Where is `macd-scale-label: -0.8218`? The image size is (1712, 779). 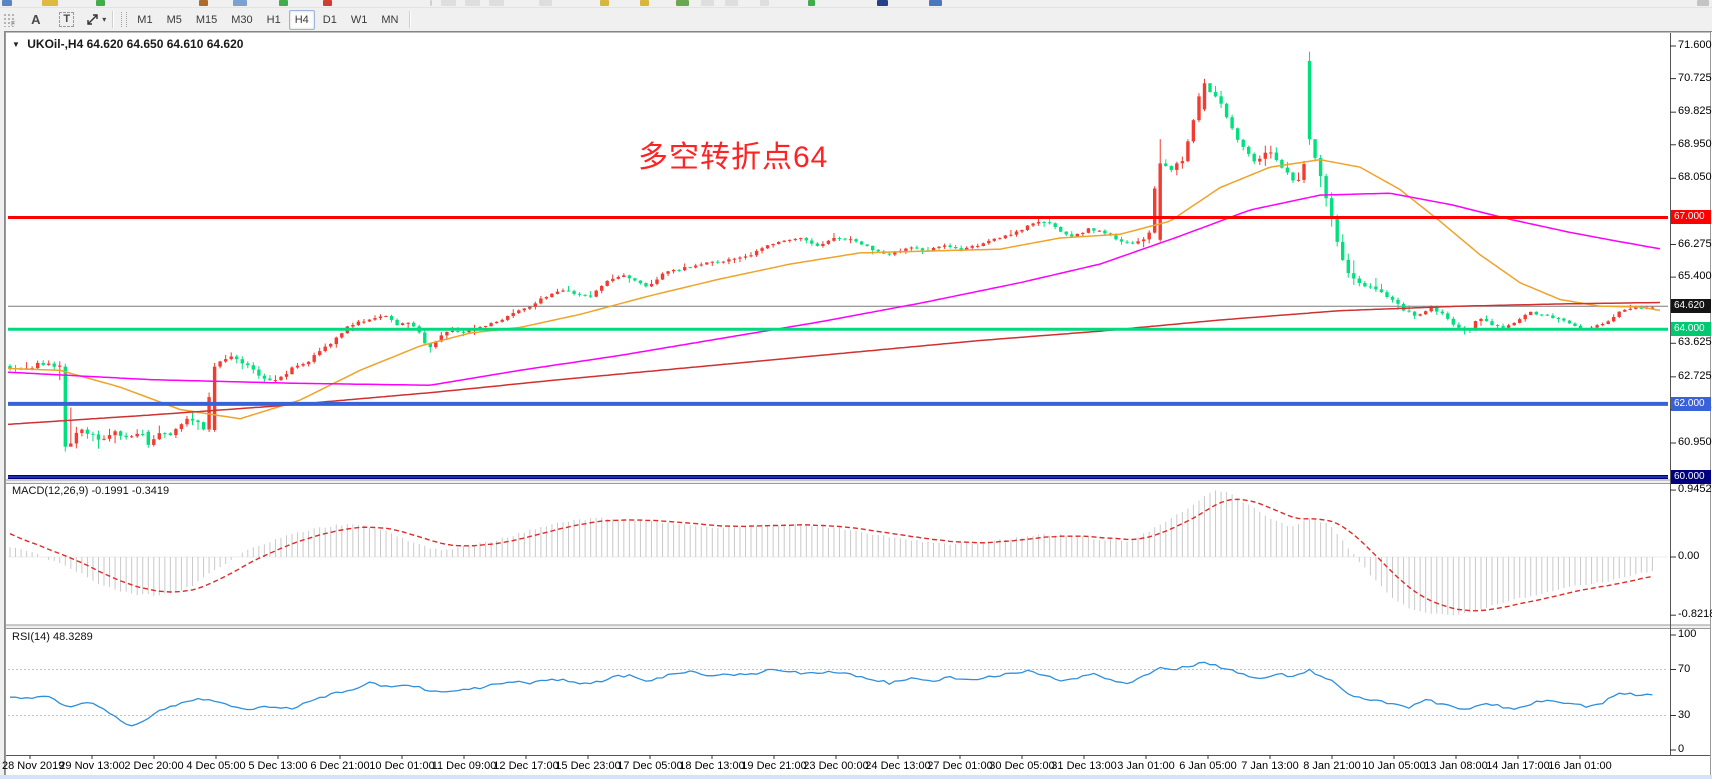
macd-scale-label: -0.8218 is located at coordinates (1695, 614).